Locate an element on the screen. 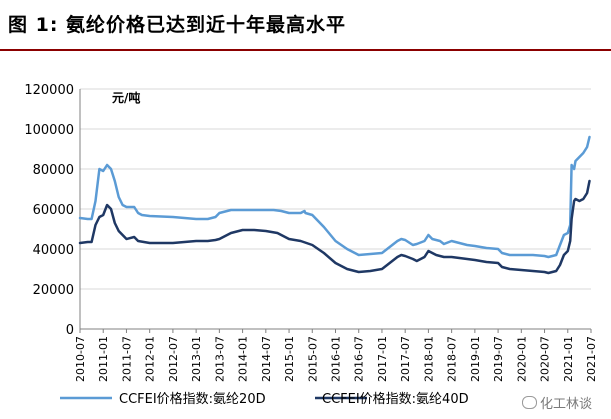 Image resolution: width=611 pixels, height=419 pixels. x-tick-label: 2021-07 is located at coordinates (591, 359).